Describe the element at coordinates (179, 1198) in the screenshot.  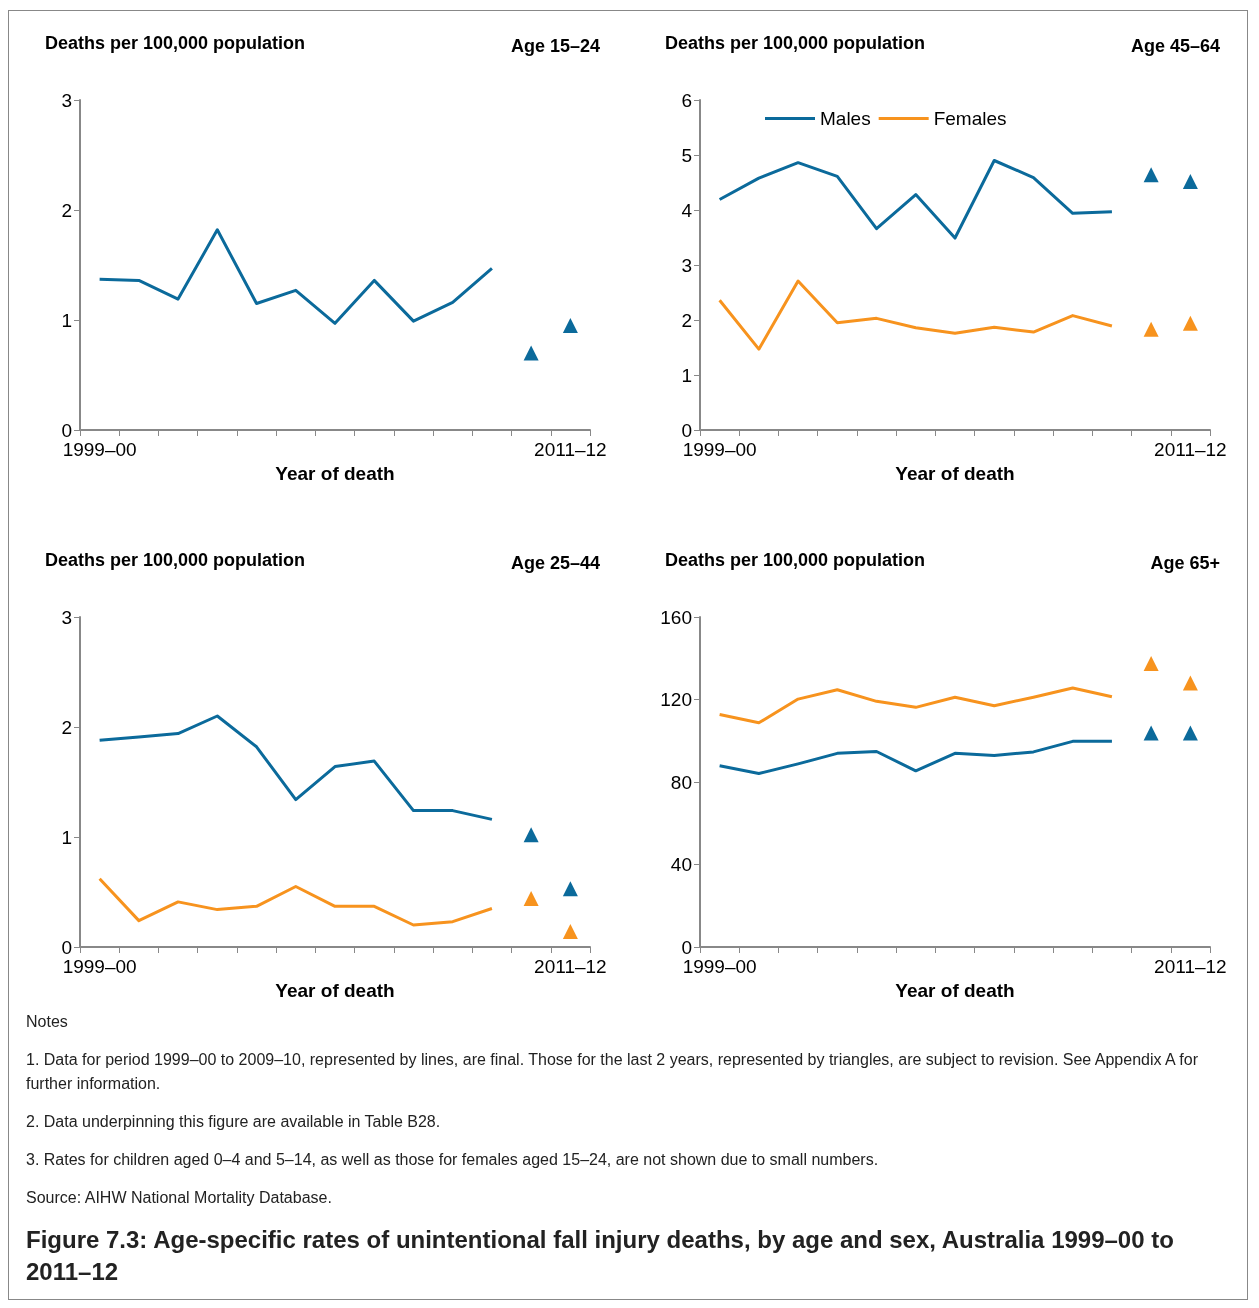
I see `source-note: Source: AIHW National Mortality Database.` at that location.